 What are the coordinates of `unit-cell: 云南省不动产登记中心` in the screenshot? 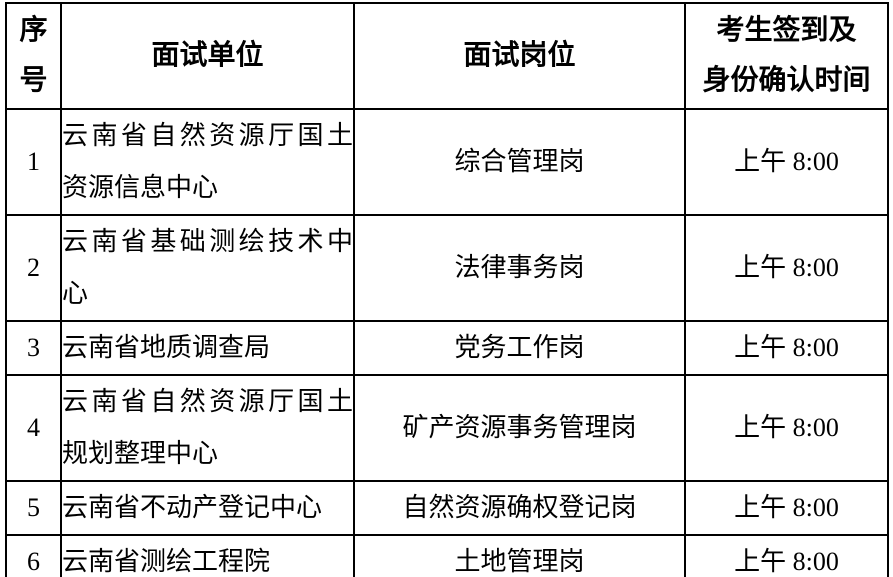 It's located at (207, 508).